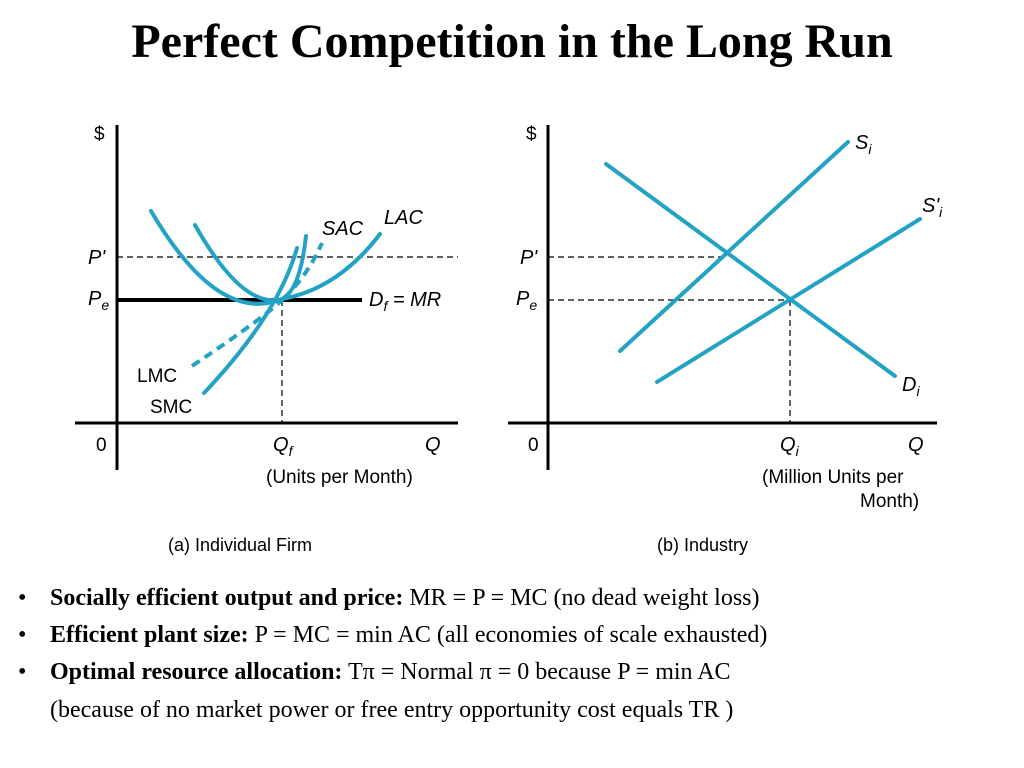 This screenshot has width=1024, height=768. What do you see at coordinates (536, 672) in the screenshot?
I see `bullet-text: Tπ = Normal π = 0 because P = min AC` at bounding box center [536, 672].